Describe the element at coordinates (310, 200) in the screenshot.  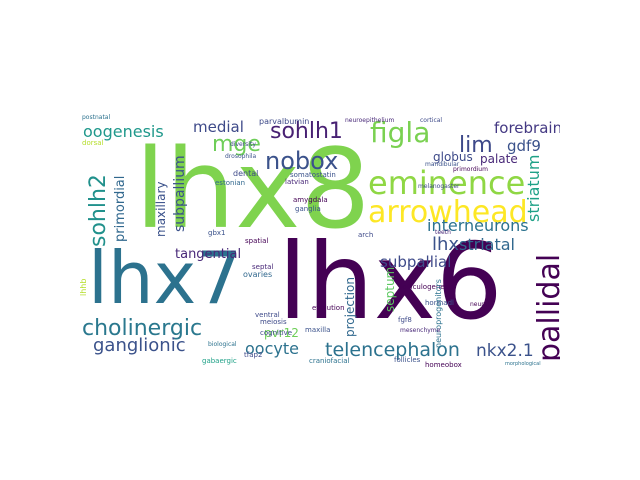
I see `word: amygdala` at that location.